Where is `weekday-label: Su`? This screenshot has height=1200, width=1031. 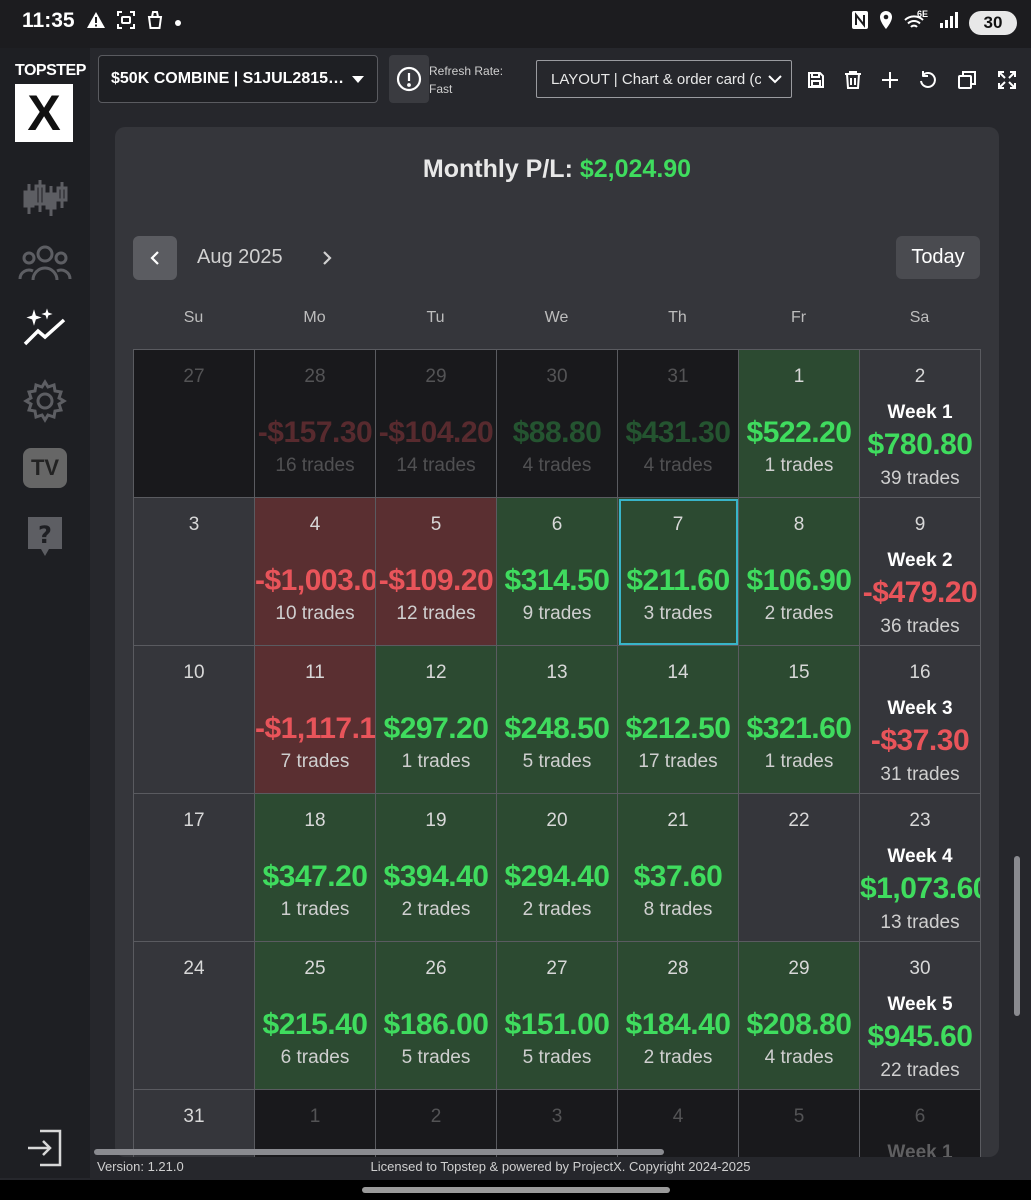
weekday-label: Su is located at coordinates (193, 317).